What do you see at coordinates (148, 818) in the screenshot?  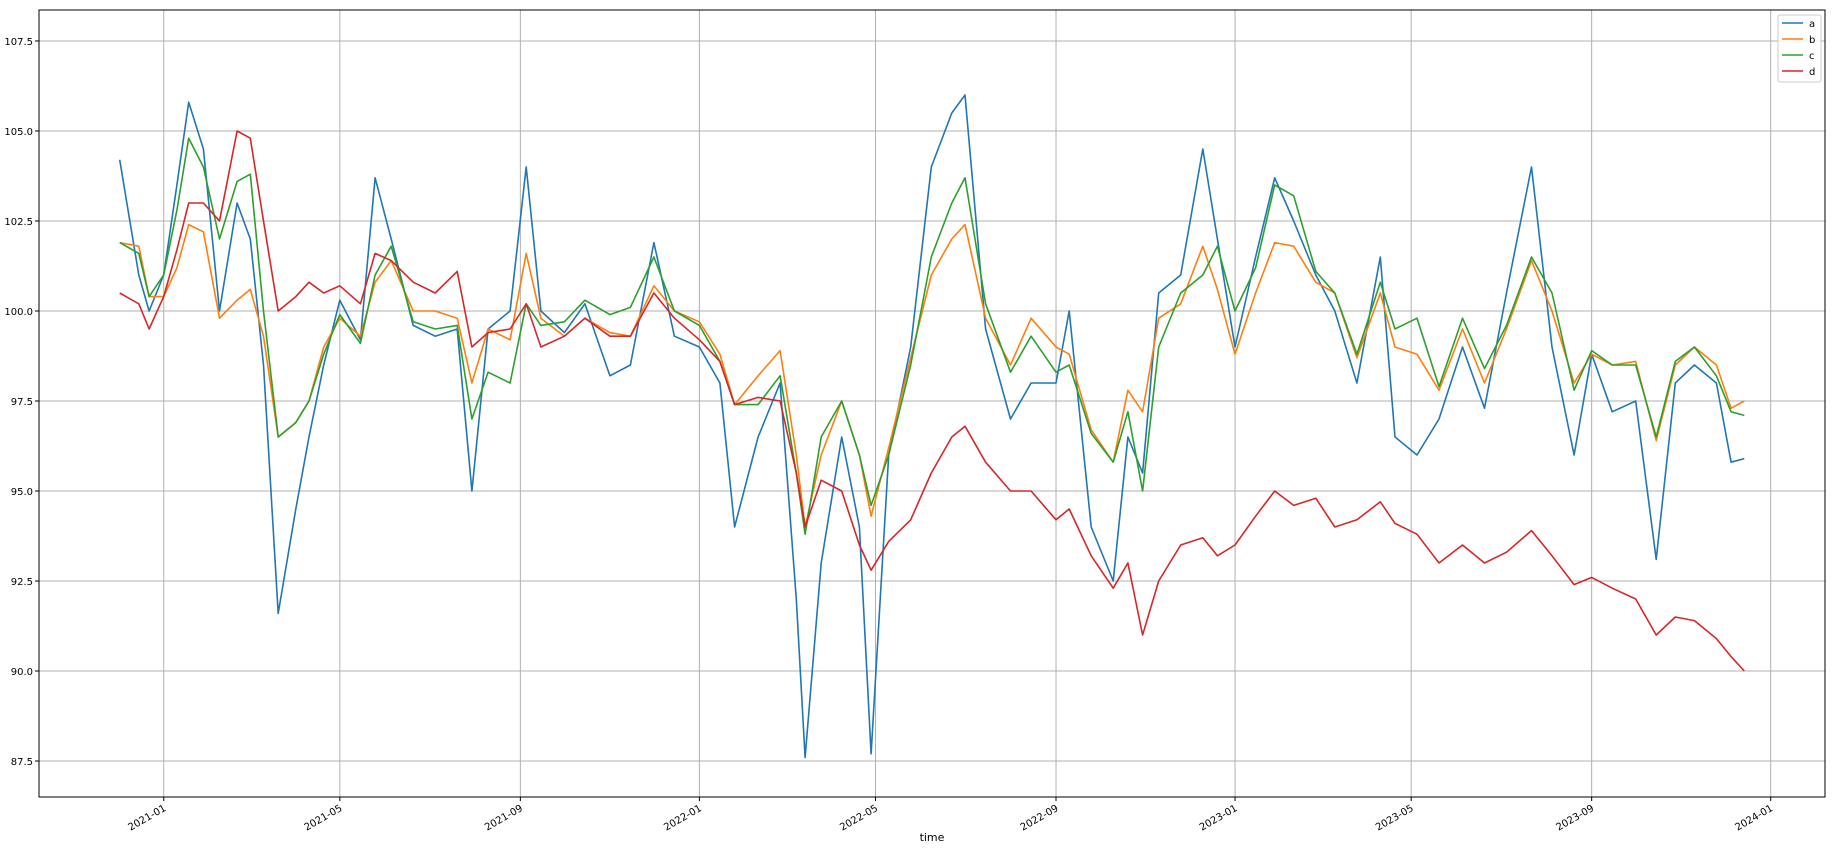 I see `x-tick-label: 2021-01` at bounding box center [148, 818].